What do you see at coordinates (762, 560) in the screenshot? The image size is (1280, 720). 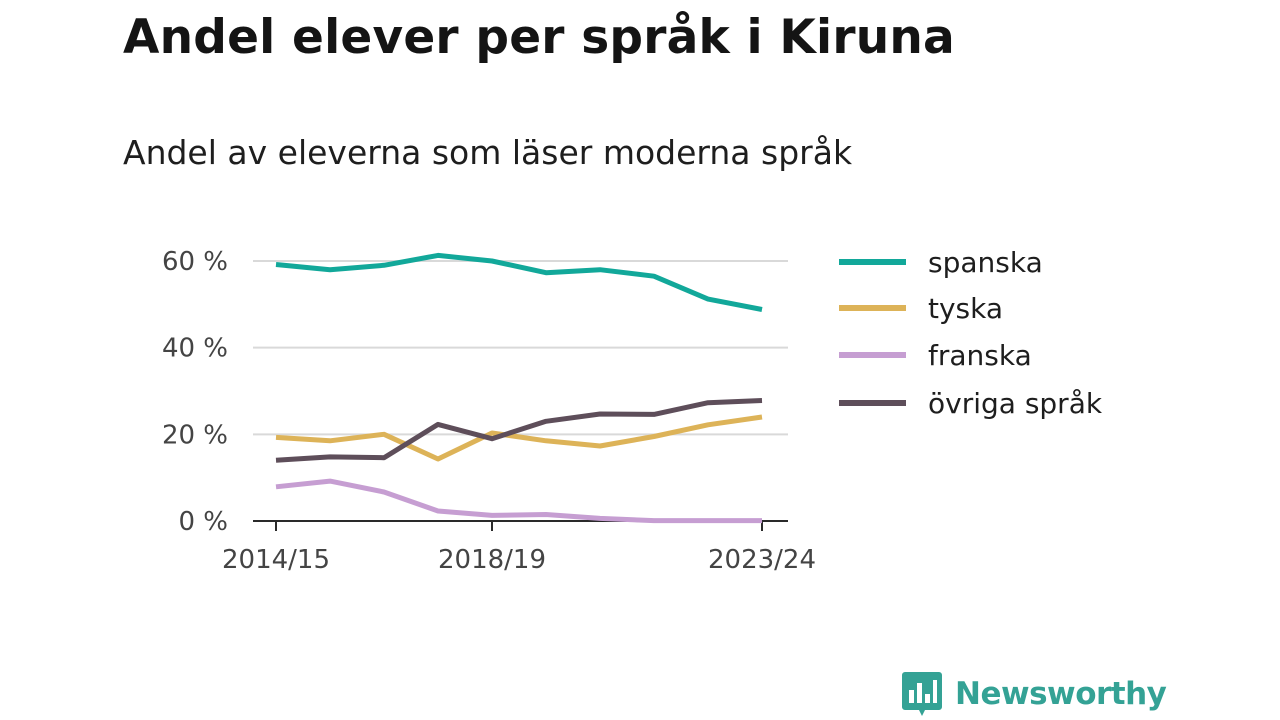 I see `x-tick-label: 2023/24` at bounding box center [762, 560].